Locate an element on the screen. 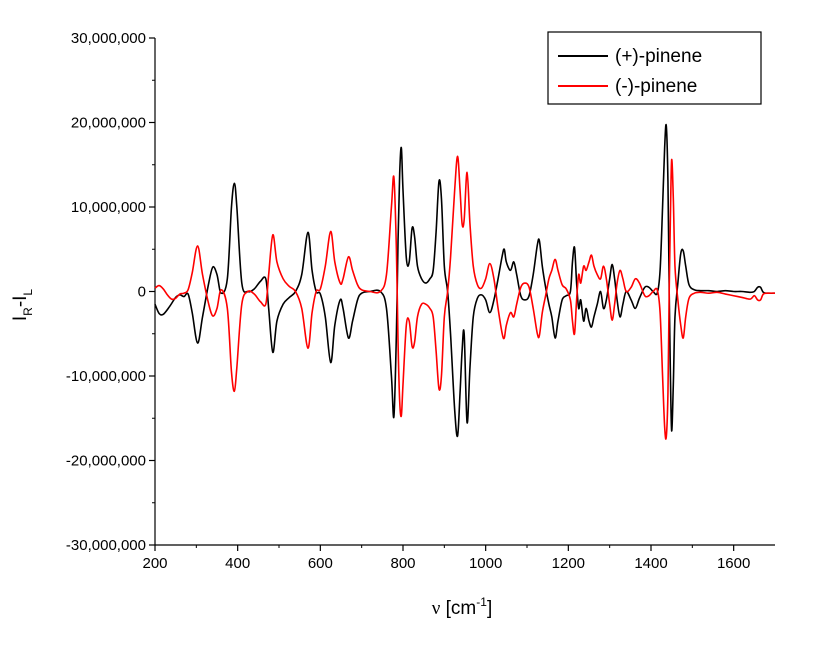 The image size is (819, 645). x-tick-label: 1200 is located at coordinates (568, 563).